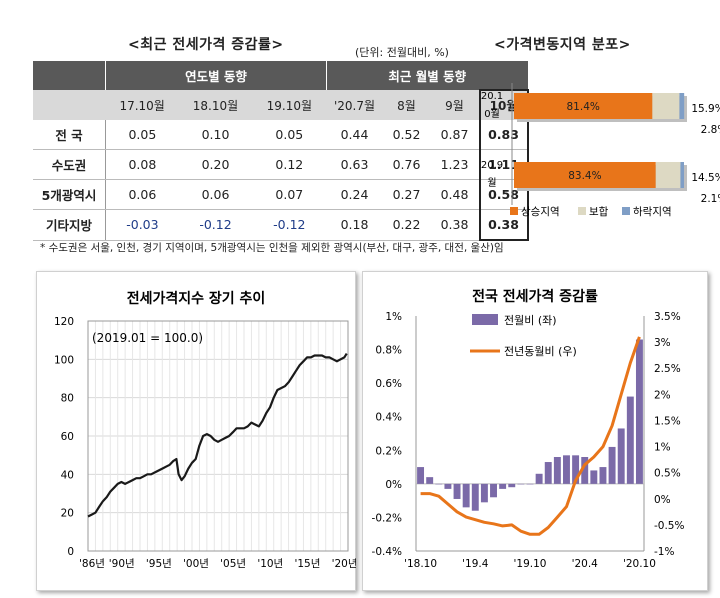 The image size is (720, 598). What do you see at coordinates (491, 183) in the screenshot?
I see `category-label: 월` at bounding box center [491, 183].